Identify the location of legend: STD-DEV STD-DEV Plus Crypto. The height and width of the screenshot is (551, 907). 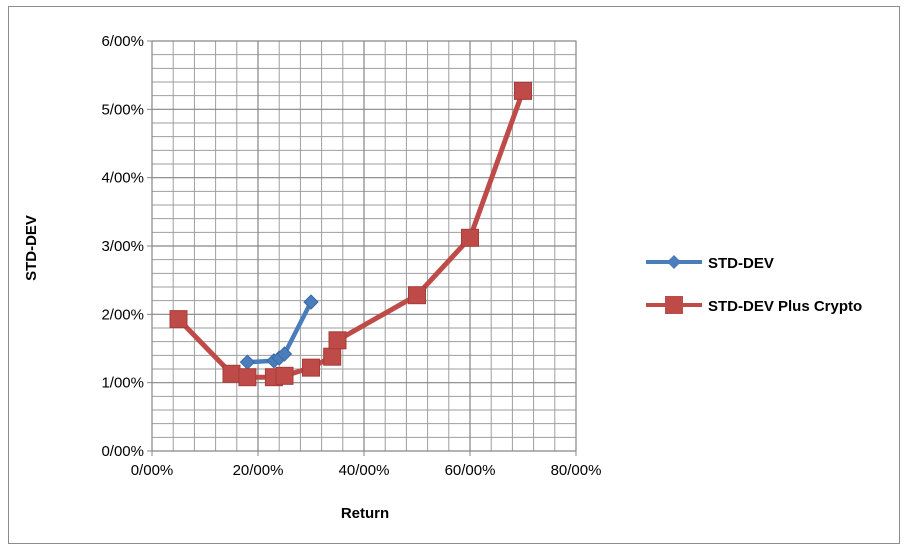
(754, 285).